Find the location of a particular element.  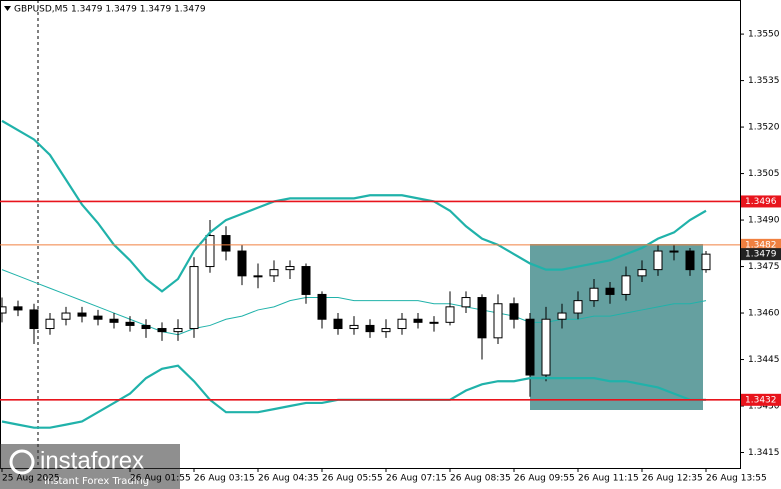

x-tick-label: 26 Aug 08:35 is located at coordinates (480, 479).